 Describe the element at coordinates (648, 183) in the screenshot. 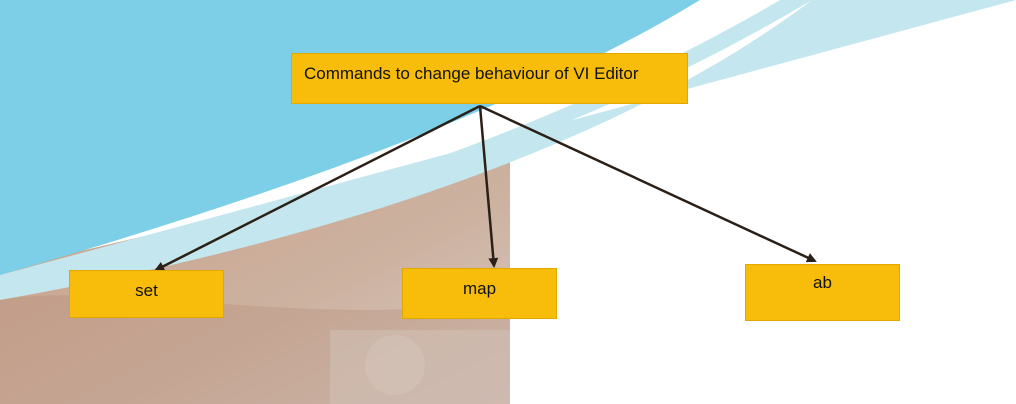

I see `arrow-to-ab` at that location.